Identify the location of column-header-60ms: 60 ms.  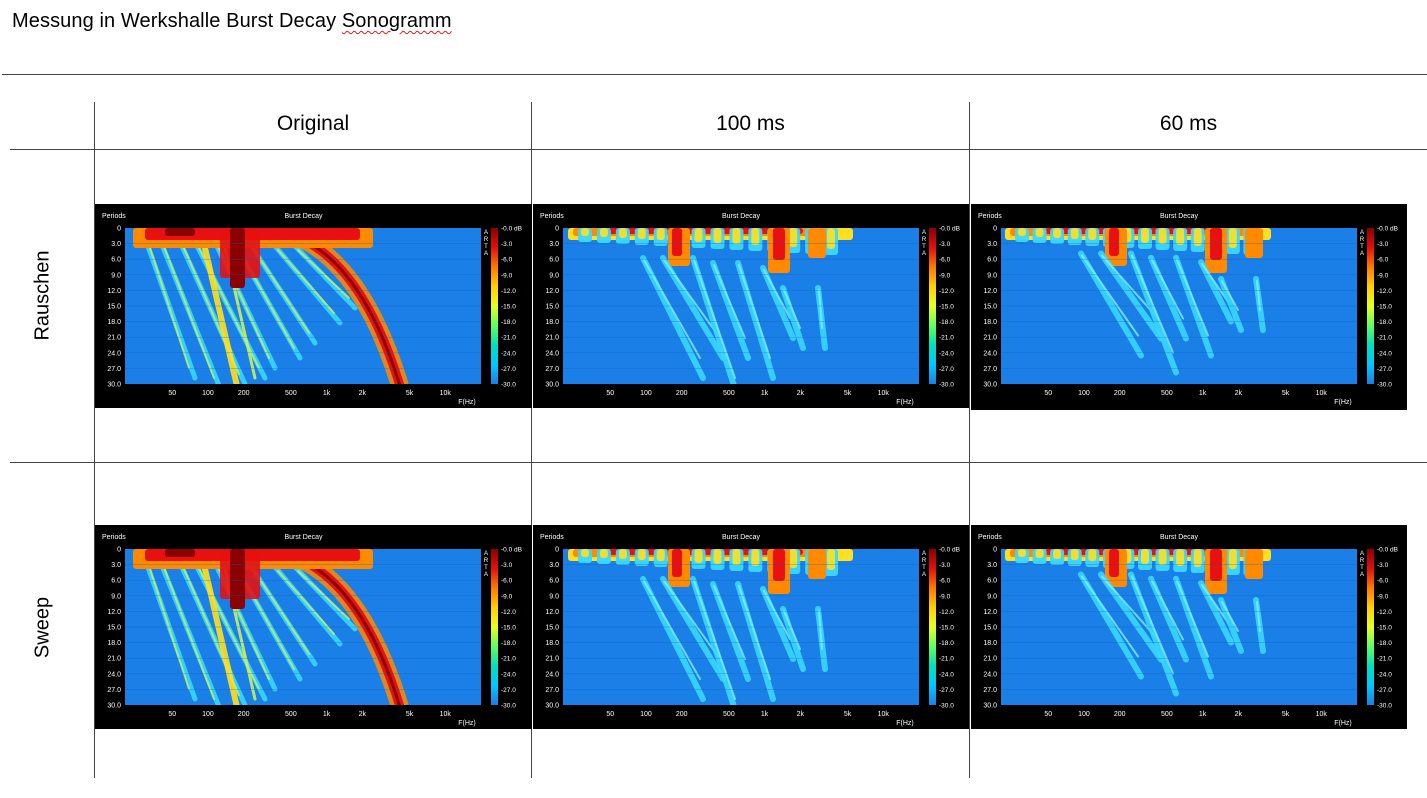
(1188, 123).